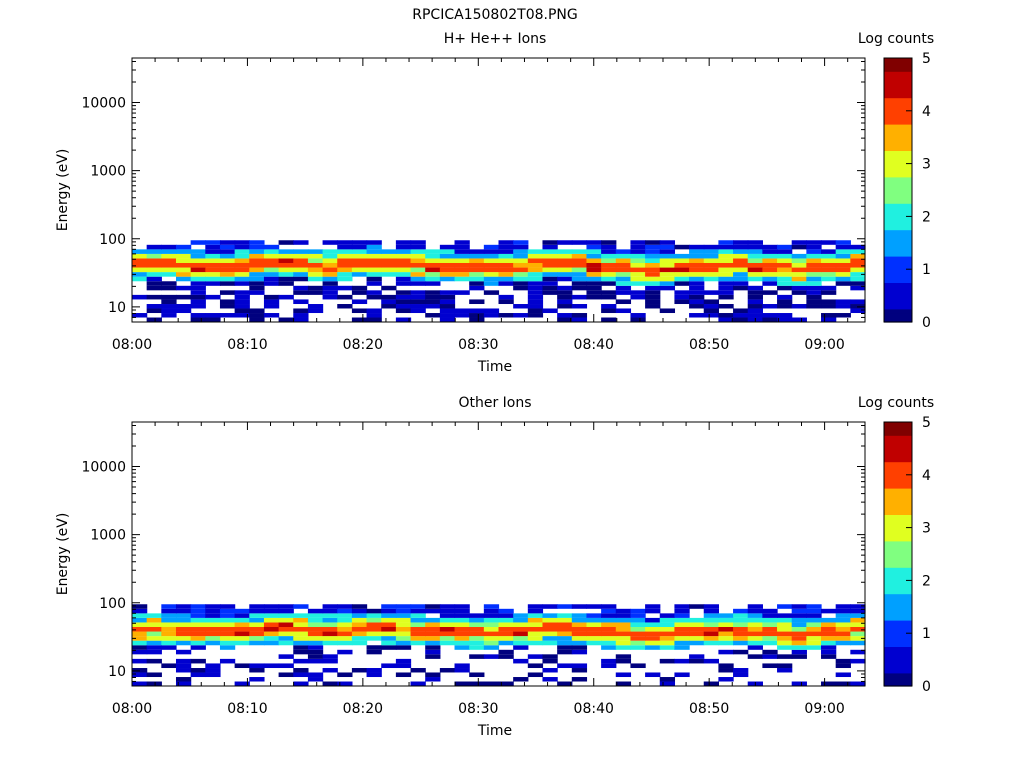 The height and width of the screenshot is (768, 1024). I want to click on y-tick-label: 10, so click(117, 308).